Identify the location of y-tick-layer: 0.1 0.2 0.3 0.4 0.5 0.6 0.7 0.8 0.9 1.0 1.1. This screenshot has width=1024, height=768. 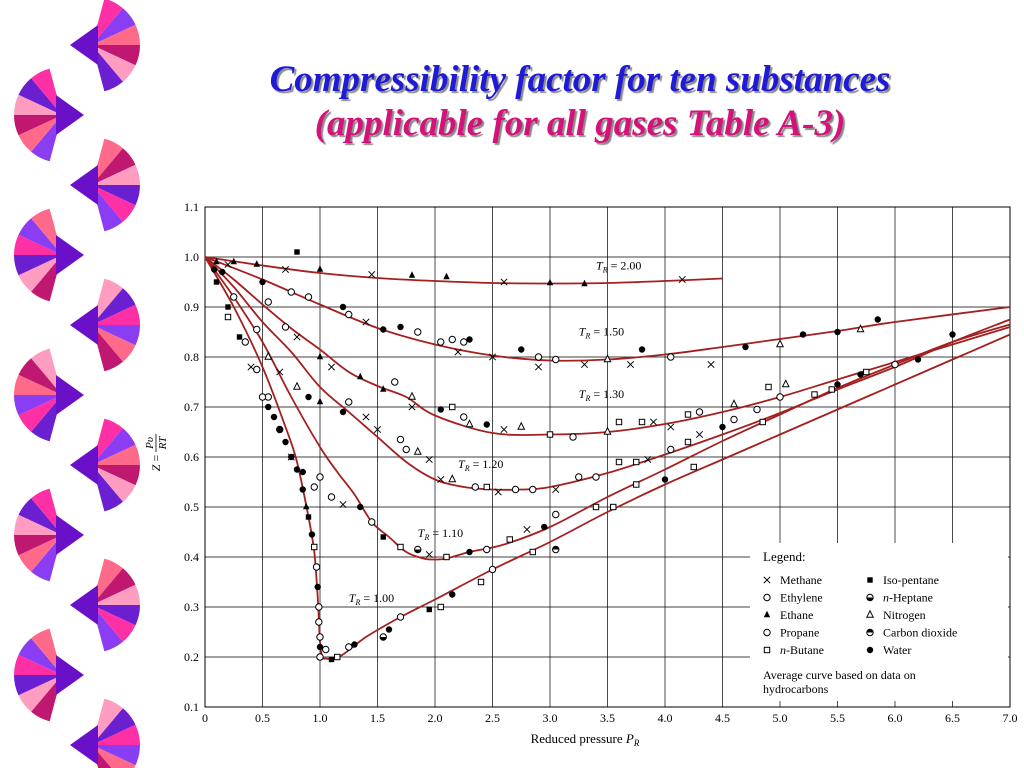
(191, 457).